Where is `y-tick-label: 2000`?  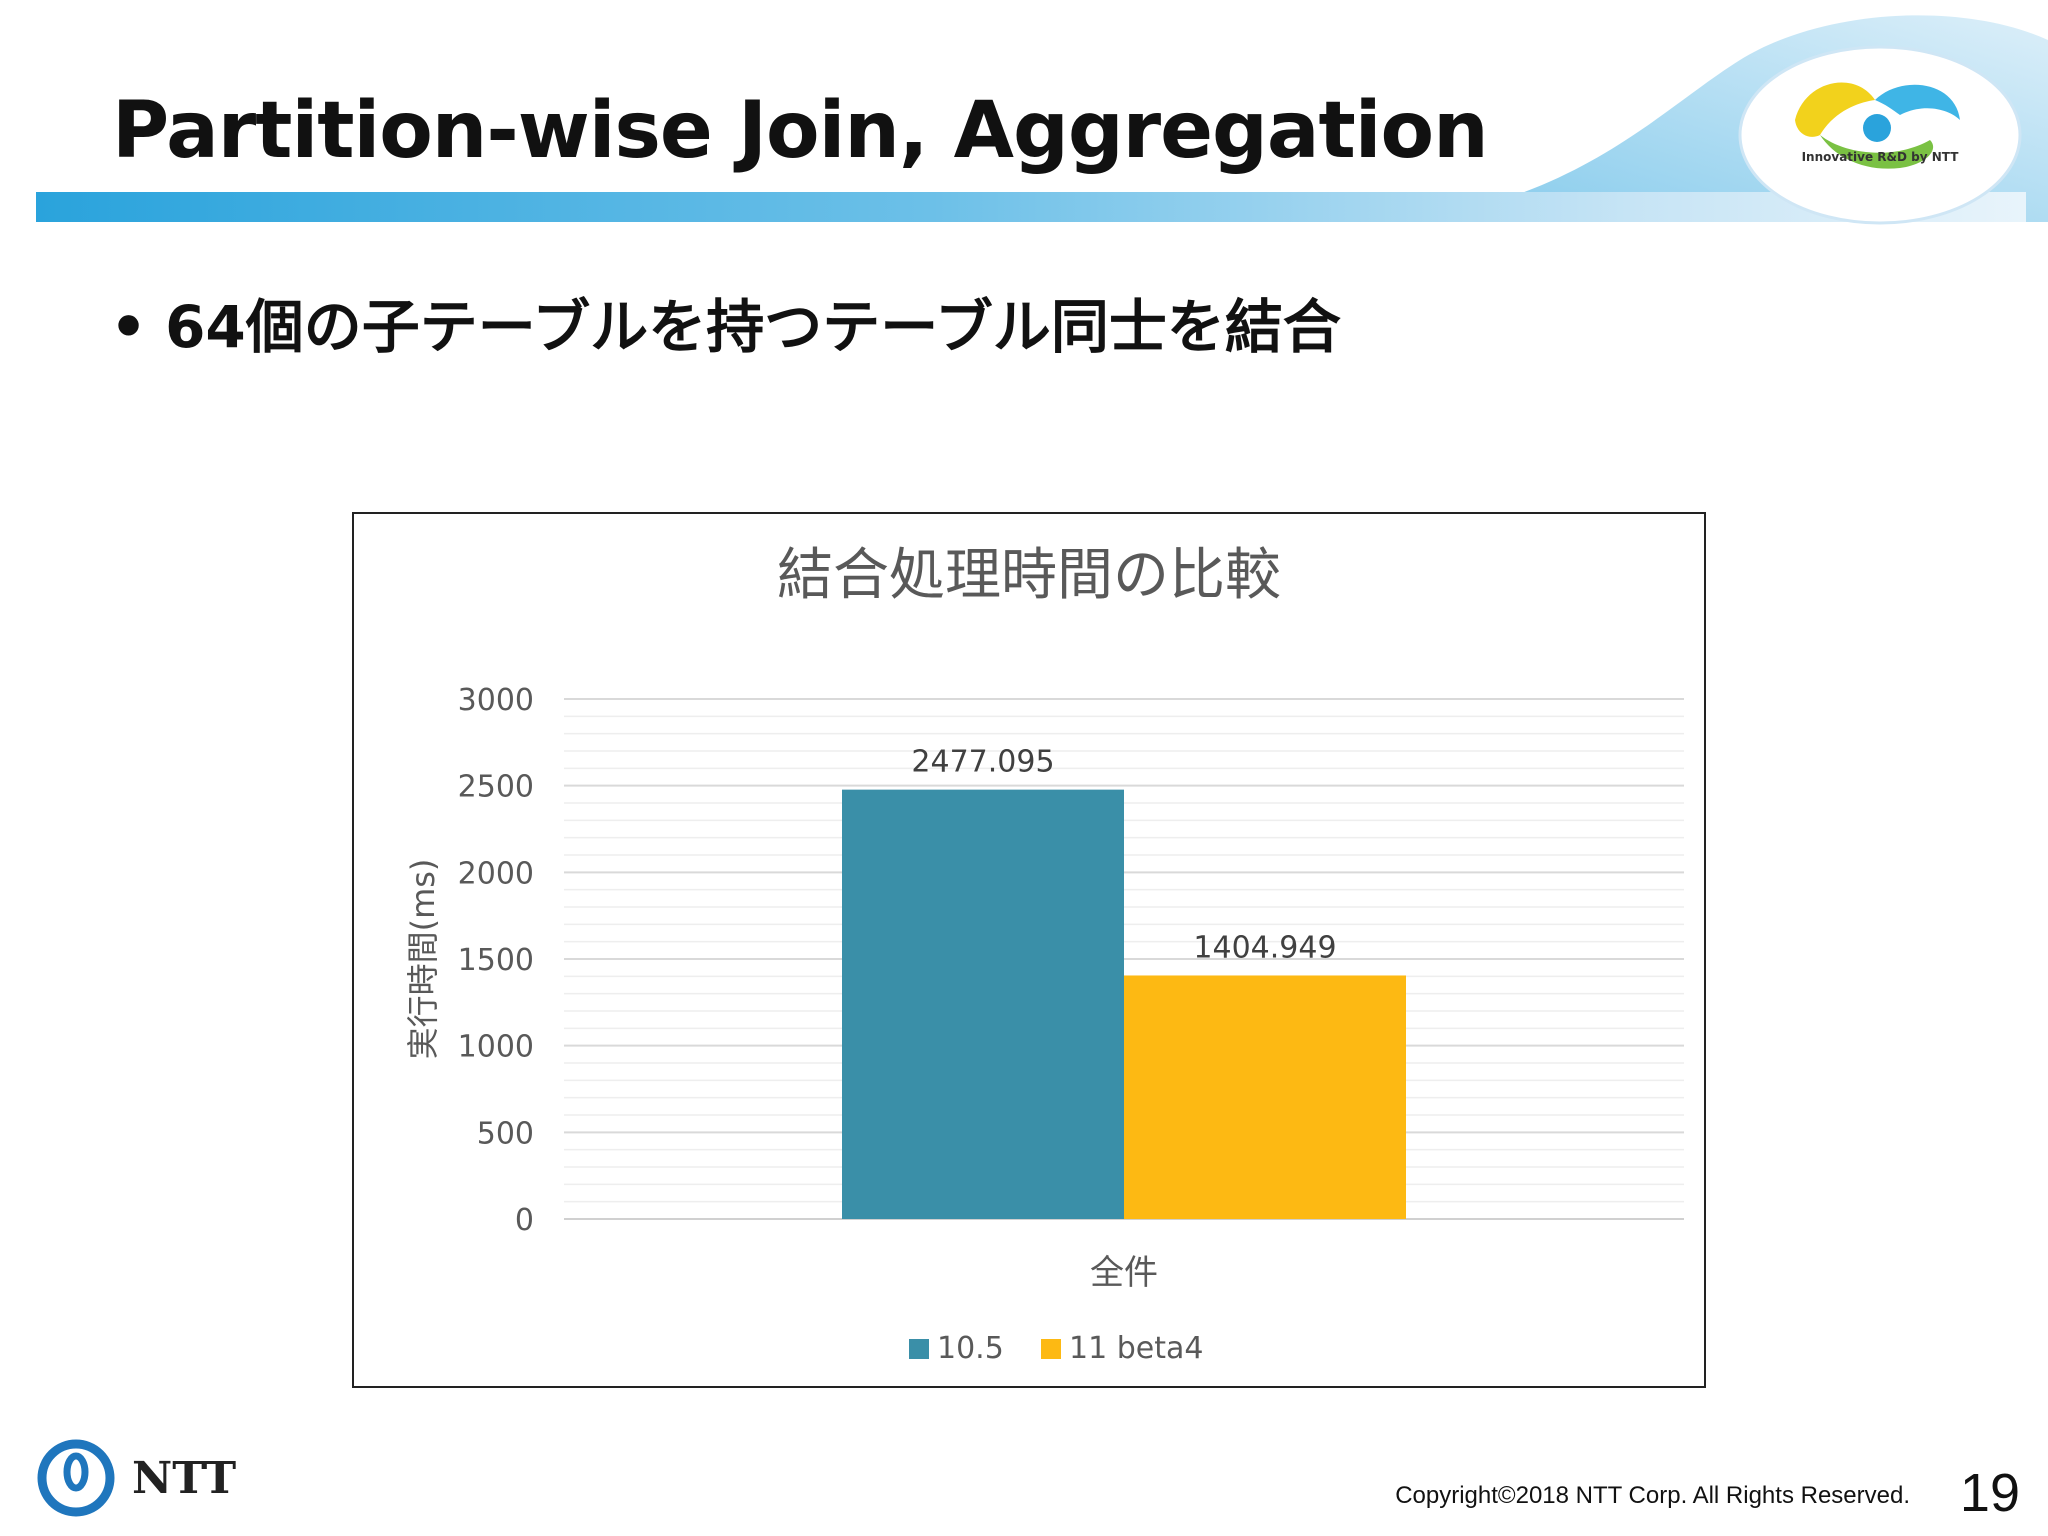 y-tick-label: 2000 is located at coordinates (496, 873).